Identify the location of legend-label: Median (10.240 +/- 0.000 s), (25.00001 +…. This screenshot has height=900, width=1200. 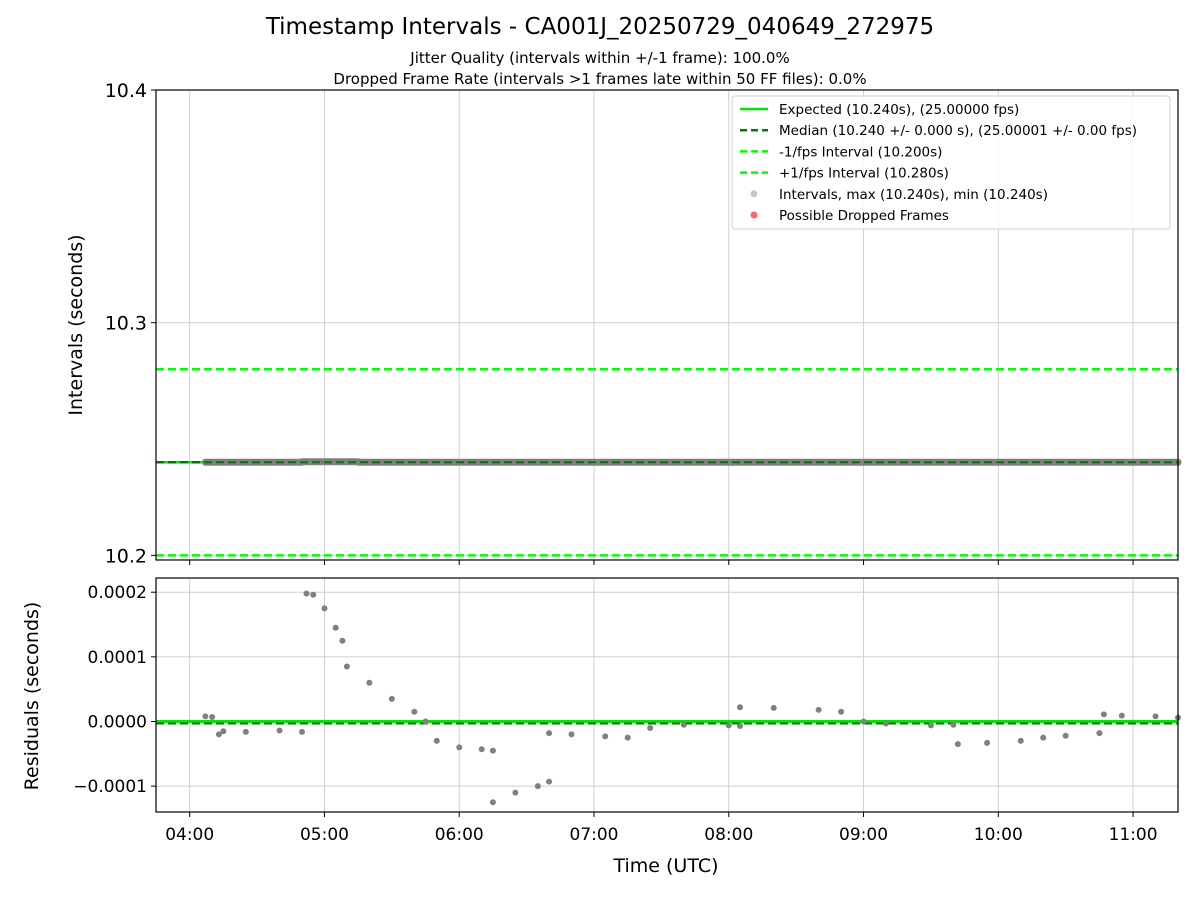
(958, 131).